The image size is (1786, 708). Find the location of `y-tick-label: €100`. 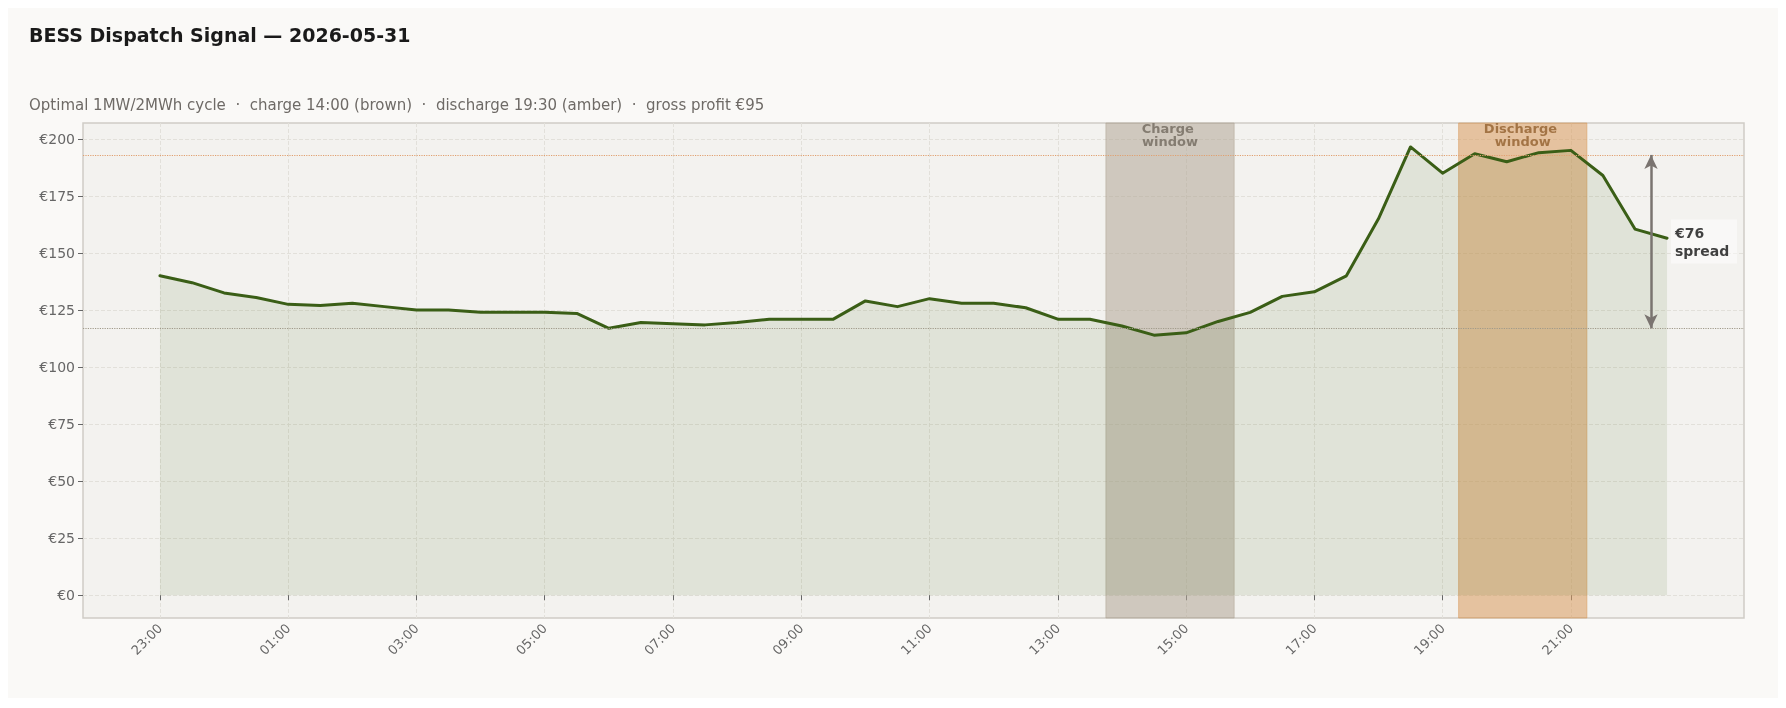

y-tick-label: €100 is located at coordinates (57, 367).